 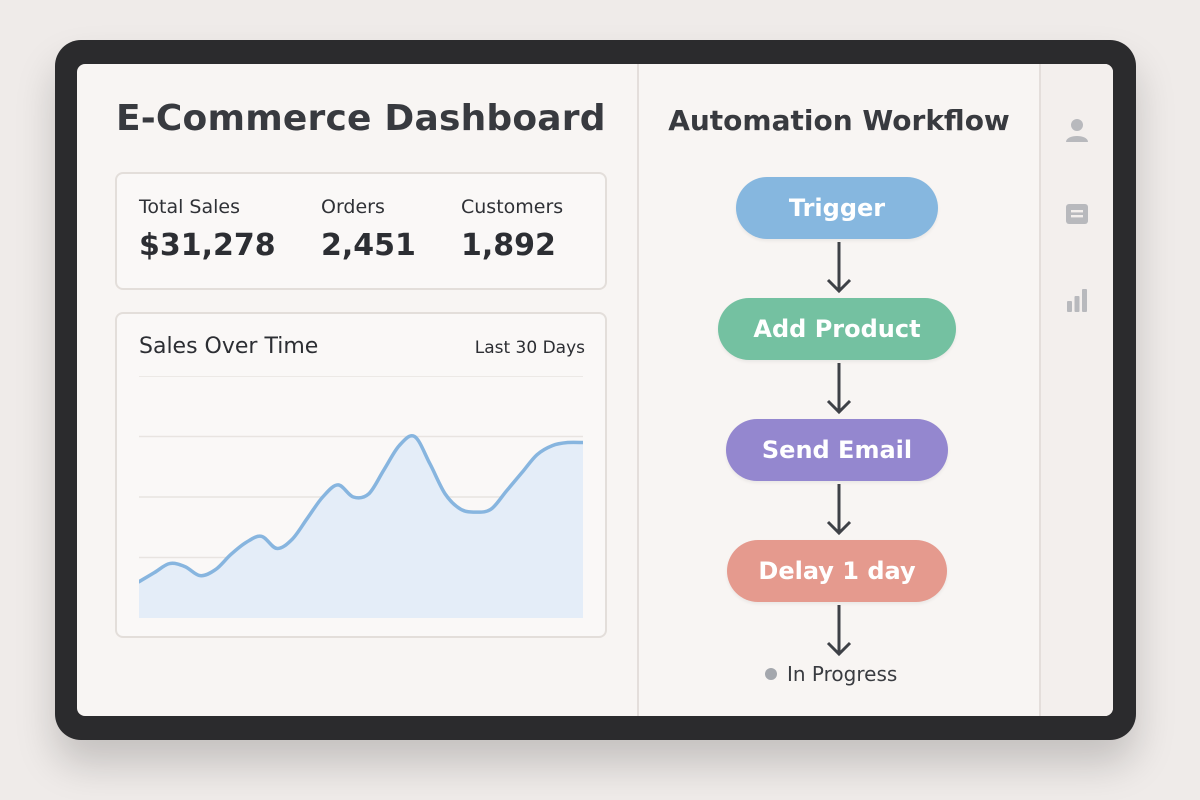 I want to click on sales-area-fill, so click(x=361, y=526).